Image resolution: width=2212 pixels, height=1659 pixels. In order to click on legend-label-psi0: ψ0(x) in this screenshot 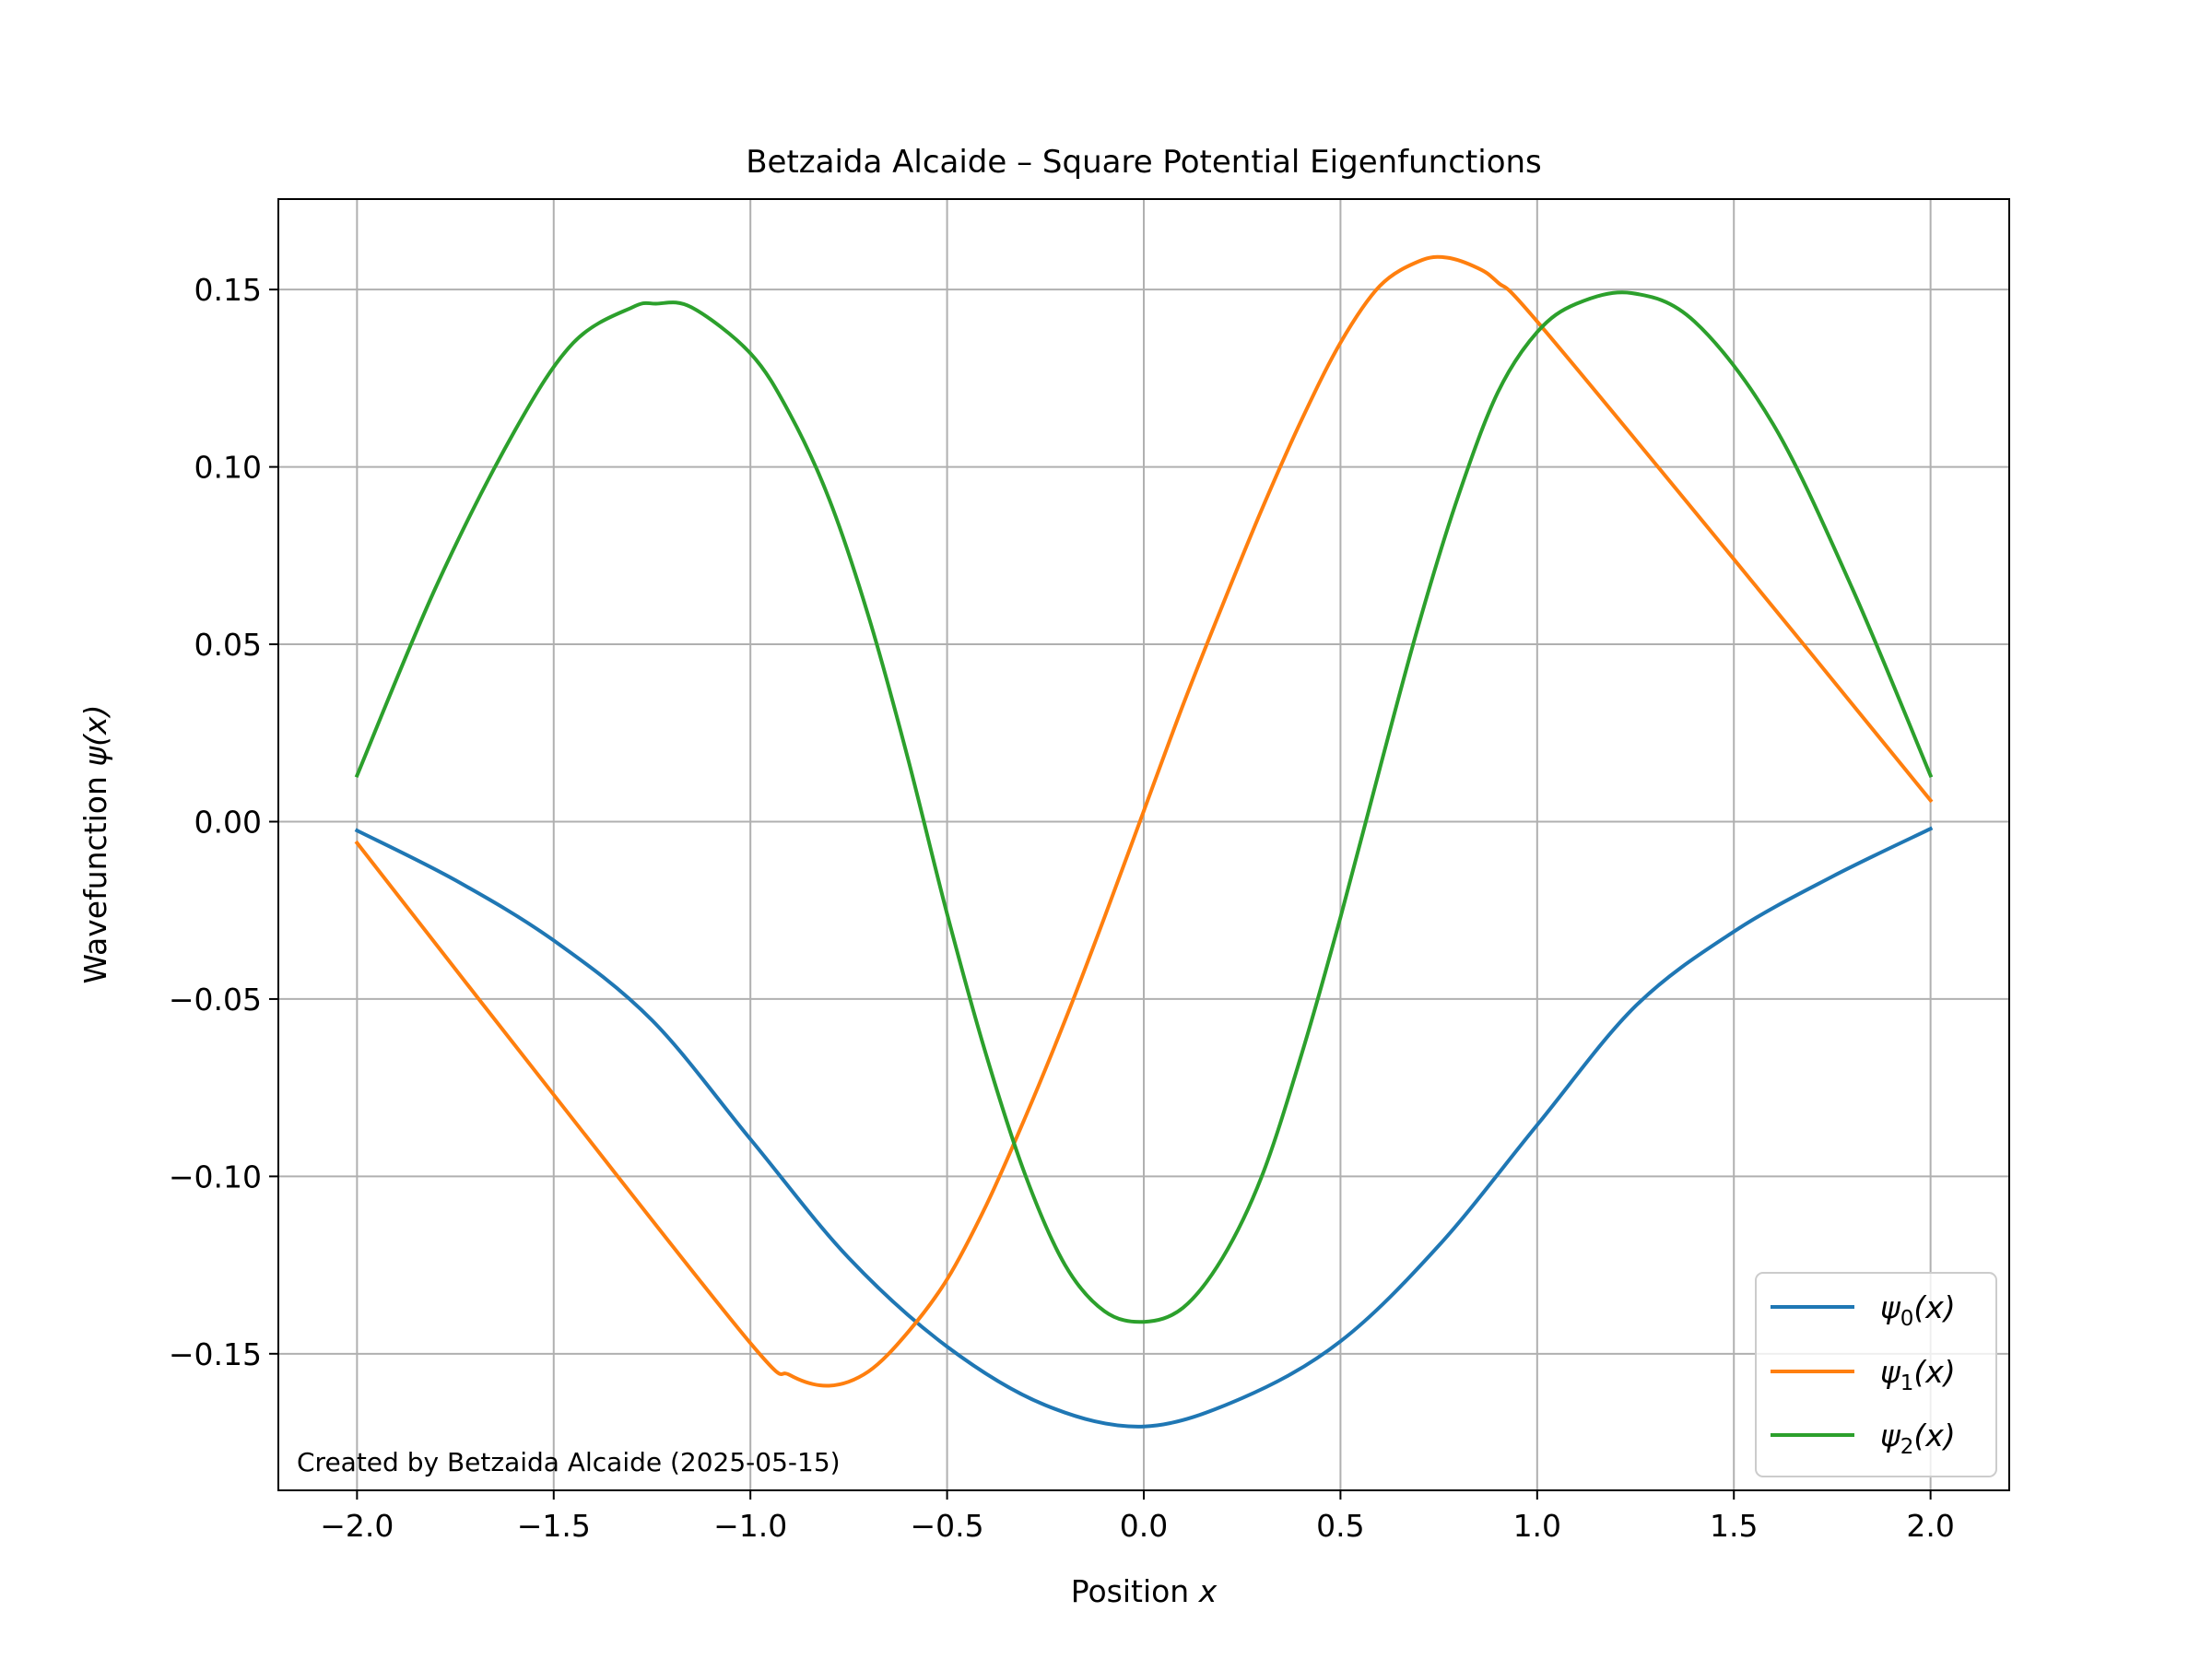, I will do `click(1918, 1310)`.